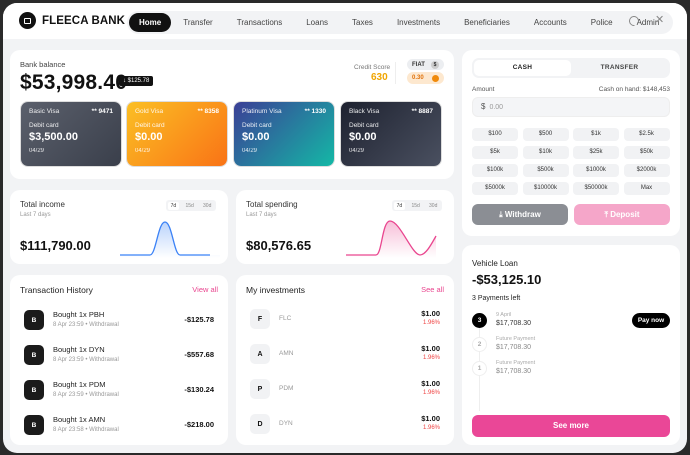 The image size is (690, 455). I want to click on close-icon: ✕, so click(660, 20).